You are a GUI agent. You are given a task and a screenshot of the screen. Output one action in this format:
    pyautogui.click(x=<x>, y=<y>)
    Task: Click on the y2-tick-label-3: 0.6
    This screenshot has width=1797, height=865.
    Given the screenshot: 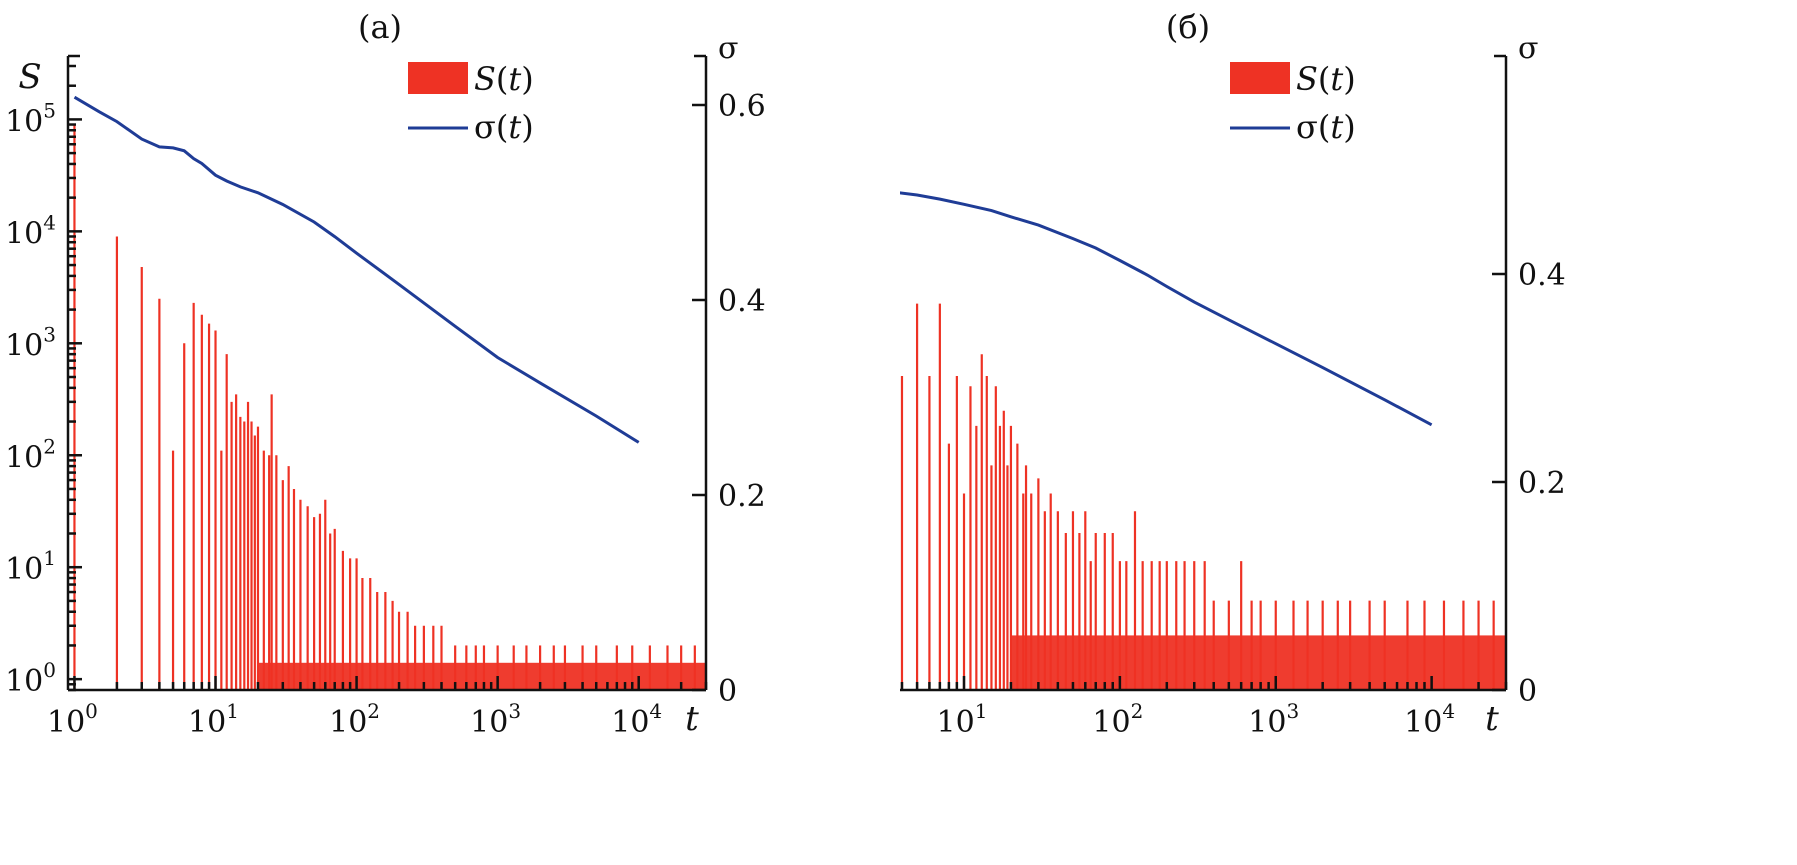 What is the action you would take?
    pyautogui.click(x=742, y=106)
    